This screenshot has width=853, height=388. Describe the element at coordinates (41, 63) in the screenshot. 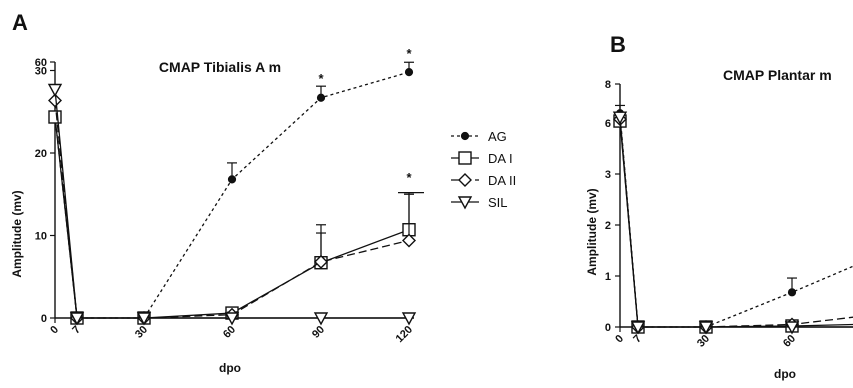

I see `panel-a-y-tick-label: 60` at that location.